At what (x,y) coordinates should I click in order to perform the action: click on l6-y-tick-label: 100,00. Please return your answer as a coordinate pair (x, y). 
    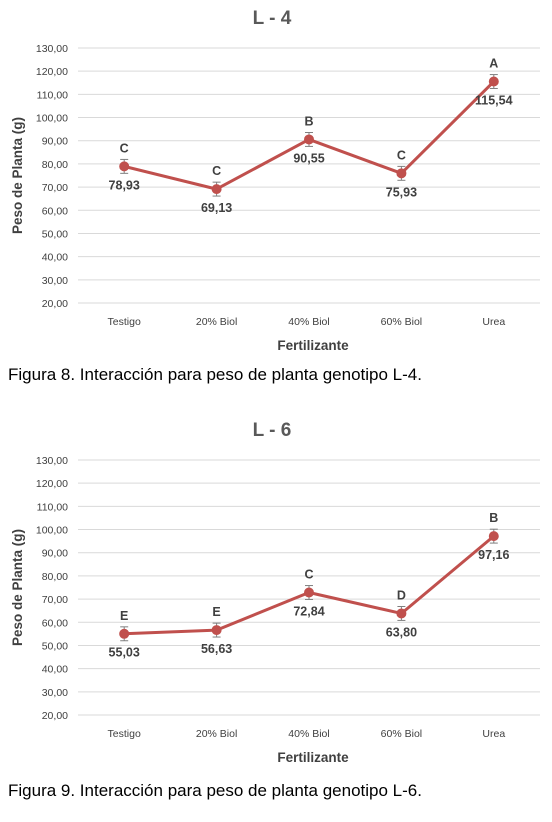
    Looking at the image, I should click on (52, 531).